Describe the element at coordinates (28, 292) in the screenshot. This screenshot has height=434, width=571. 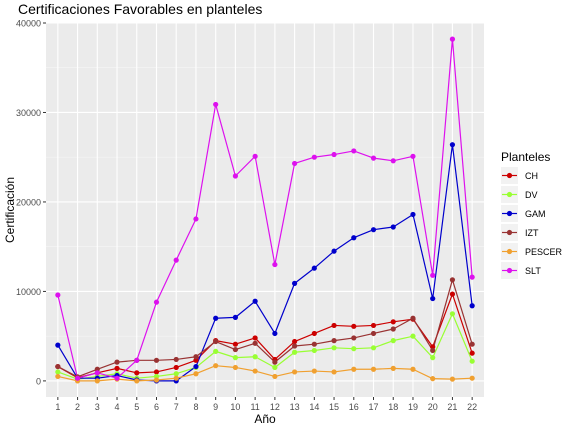
I see `y-tick-label: 10000` at that location.